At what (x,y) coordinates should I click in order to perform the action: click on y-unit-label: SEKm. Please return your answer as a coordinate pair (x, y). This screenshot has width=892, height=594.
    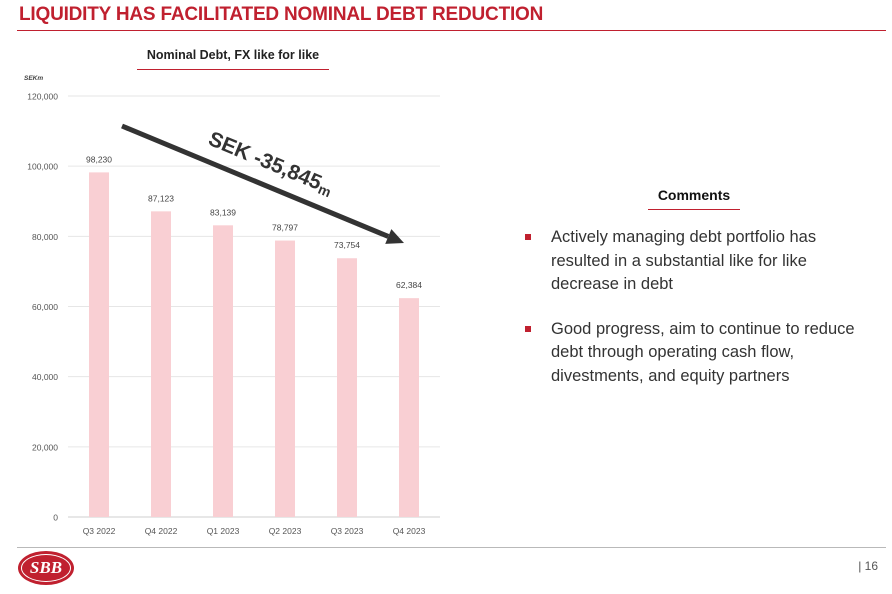
    Looking at the image, I should click on (33, 78).